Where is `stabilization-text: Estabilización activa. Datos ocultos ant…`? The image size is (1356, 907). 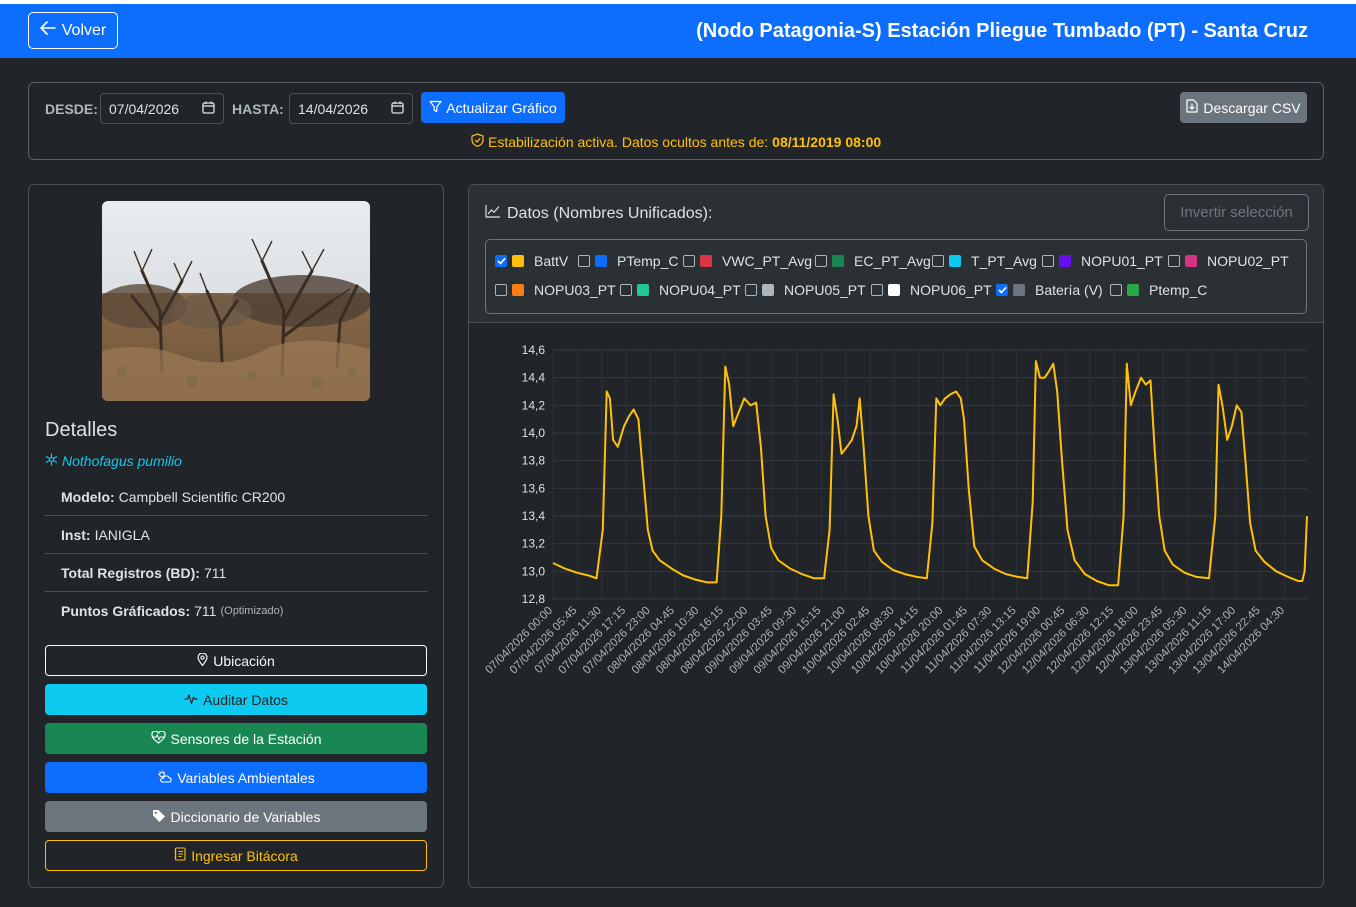
stabilization-text: Estabilización activa. Datos ocultos ant… is located at coordinates (628, 141).